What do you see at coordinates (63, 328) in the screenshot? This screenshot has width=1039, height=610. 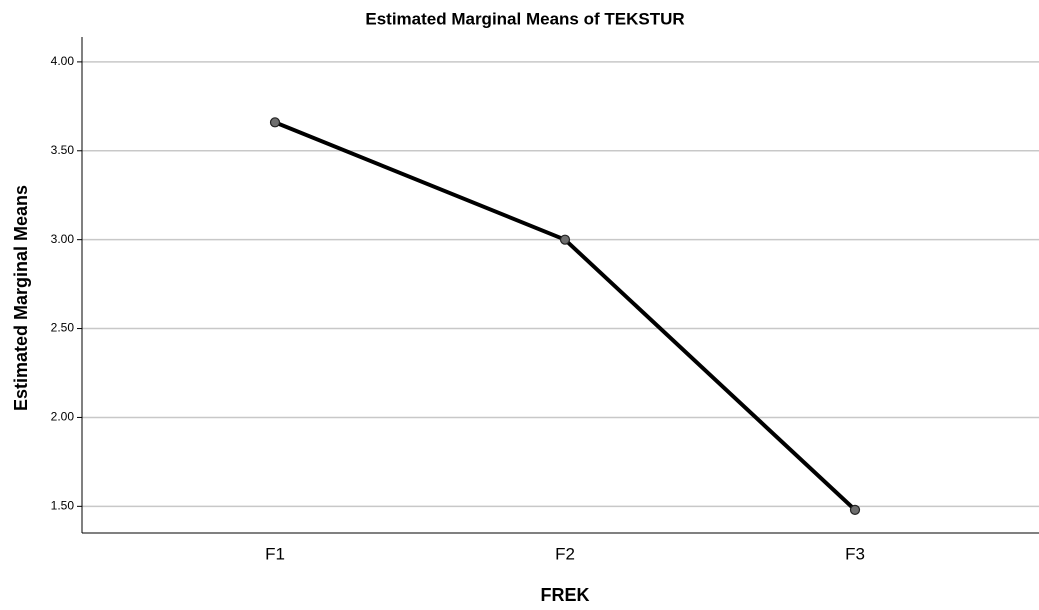 I see `y-tick-label: 2.50` at bounding box center [63, 328].